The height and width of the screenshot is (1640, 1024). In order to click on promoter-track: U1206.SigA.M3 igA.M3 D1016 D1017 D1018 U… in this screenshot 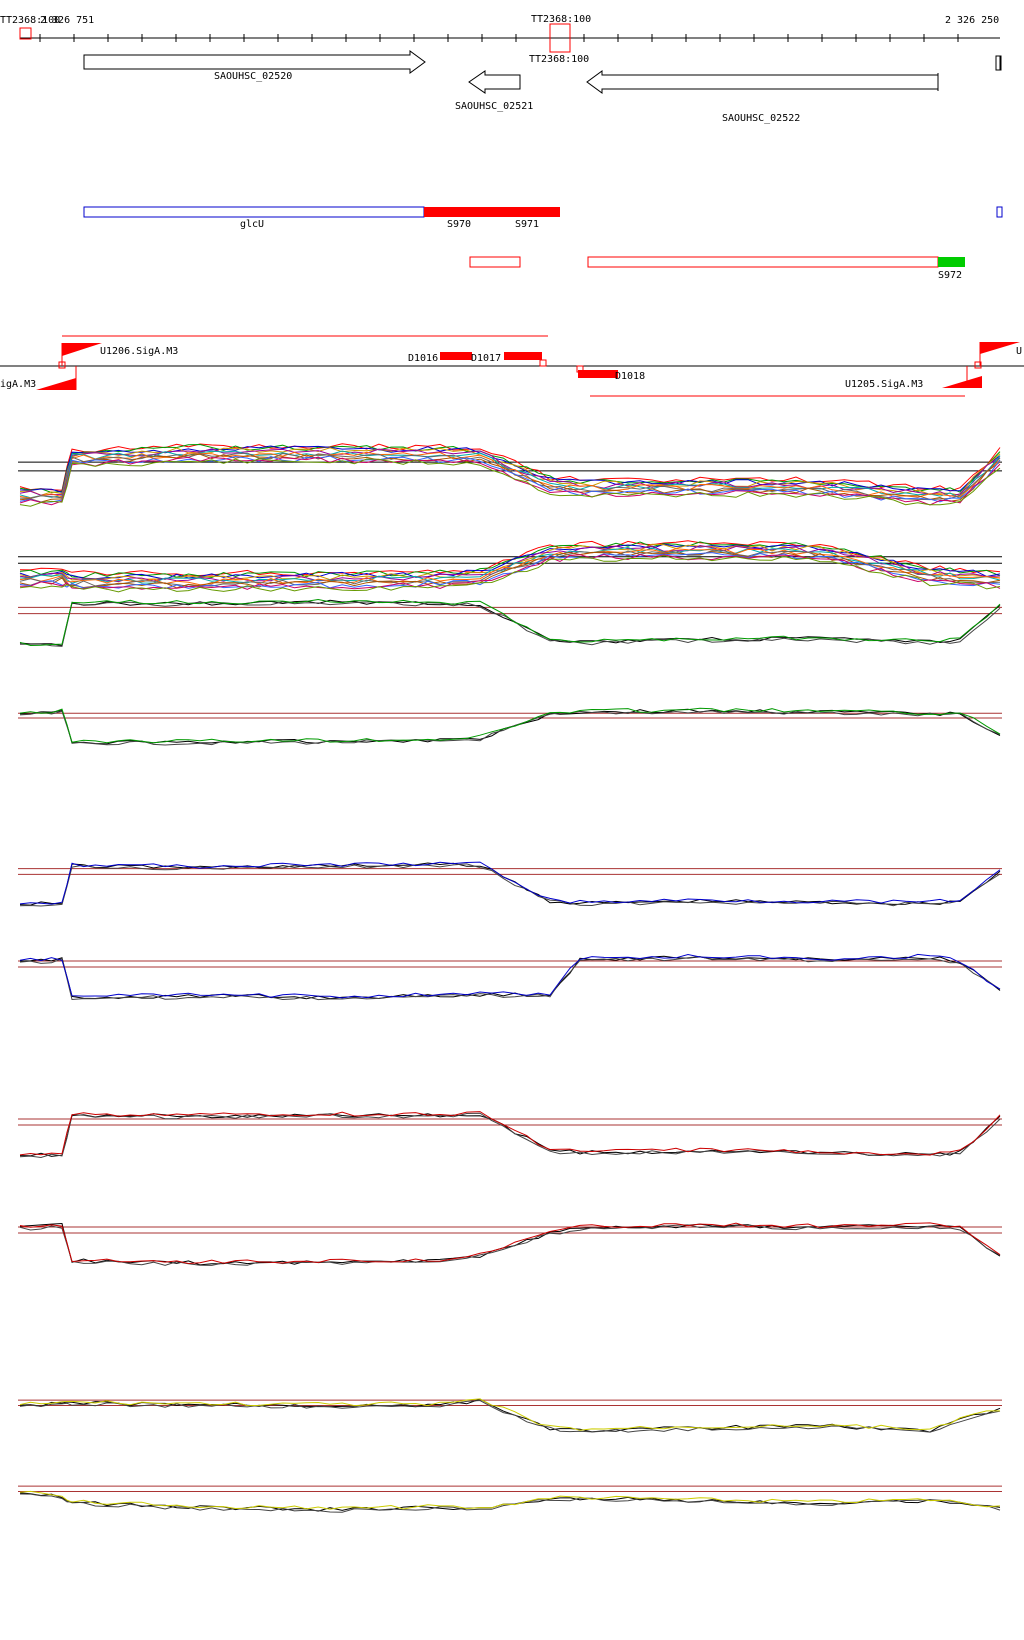, I will do `click(512, 366)`.